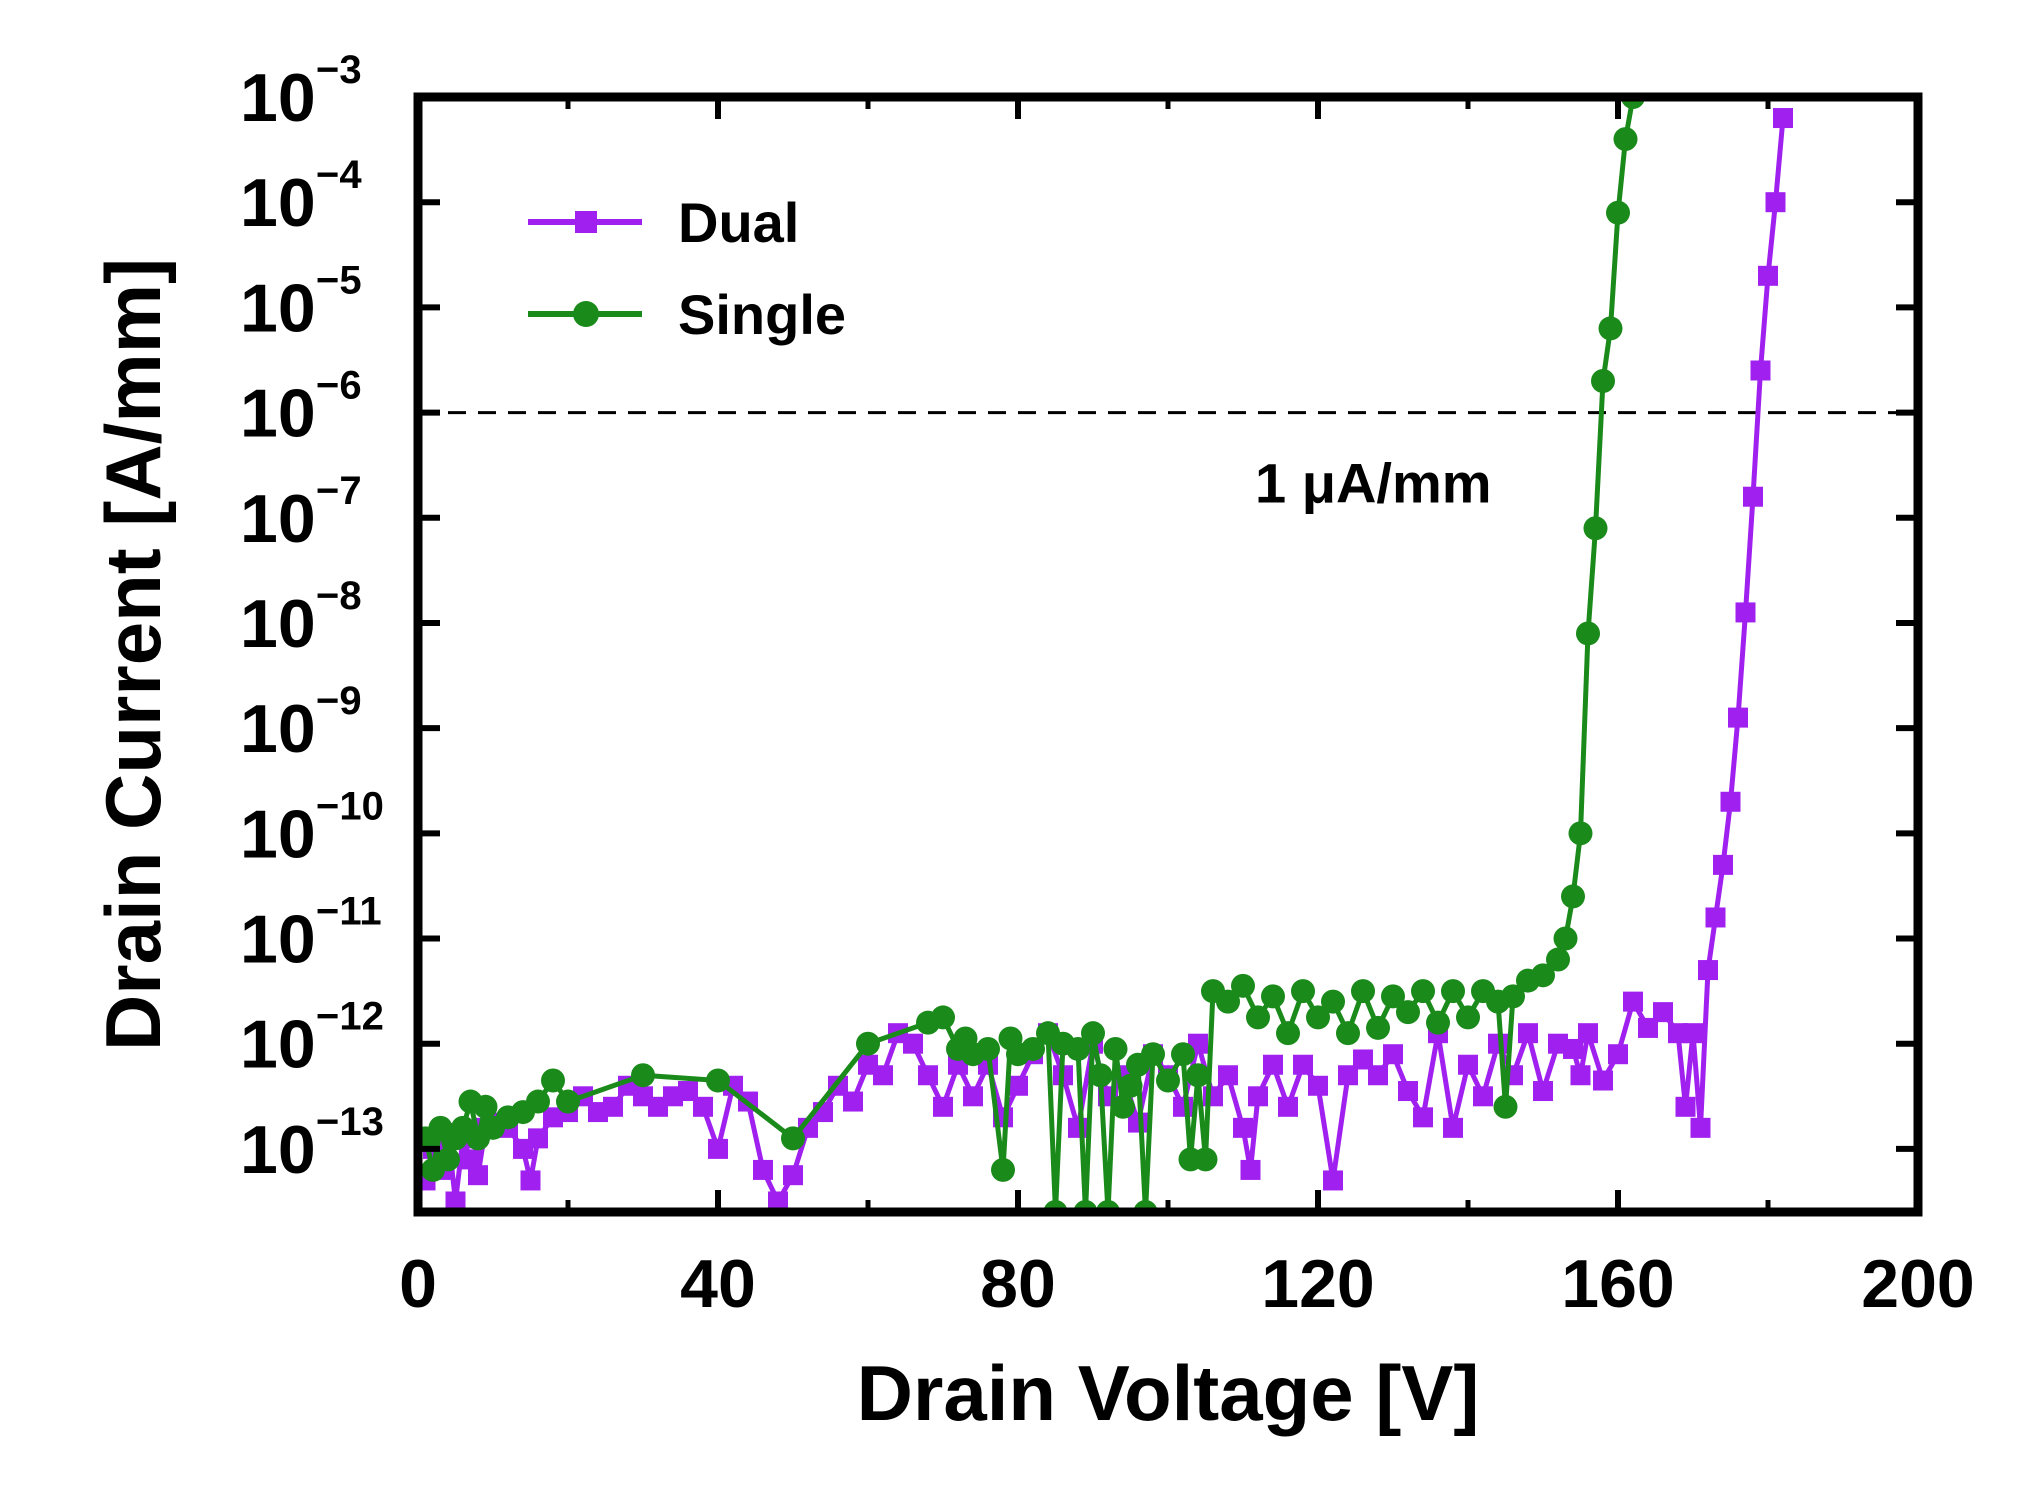  I want to click on legend-marker-single, so click(586, 314).